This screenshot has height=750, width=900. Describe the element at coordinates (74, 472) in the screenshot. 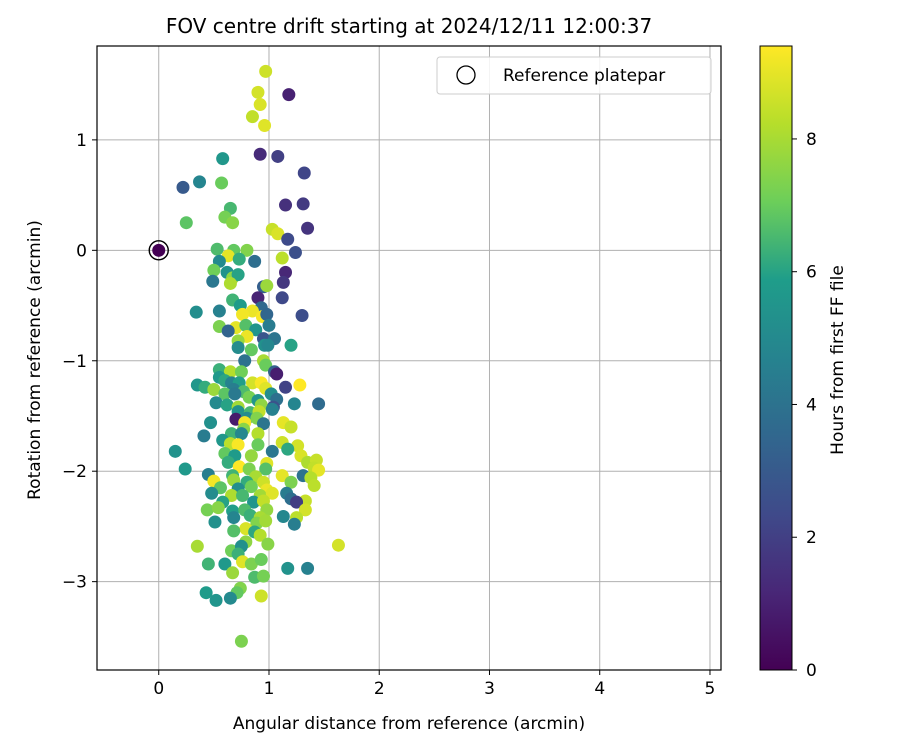

I see `y-tick-label: −2` at that location.